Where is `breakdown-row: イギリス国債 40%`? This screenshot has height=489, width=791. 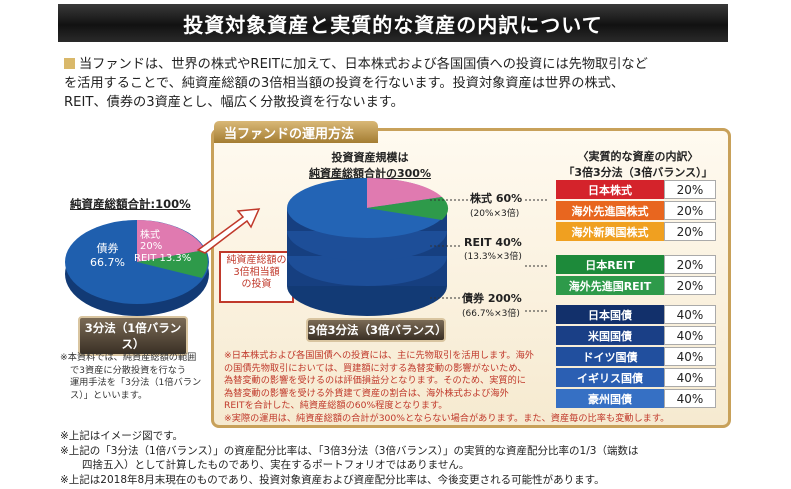
breakdown-row: イギリス国債 40% is located at coordinates (636, 377).